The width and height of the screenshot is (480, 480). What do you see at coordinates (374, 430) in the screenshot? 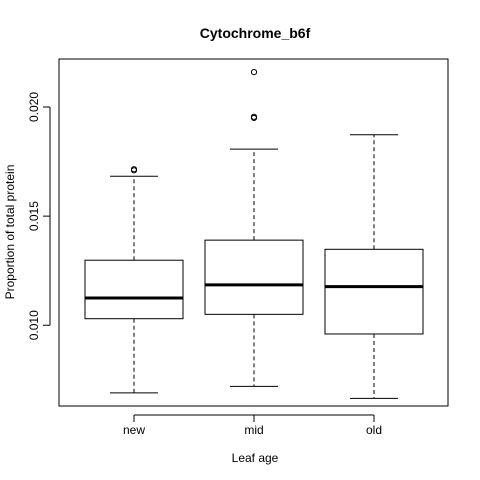
I see `x-tick-label: old` at bounding box center [374, 430].